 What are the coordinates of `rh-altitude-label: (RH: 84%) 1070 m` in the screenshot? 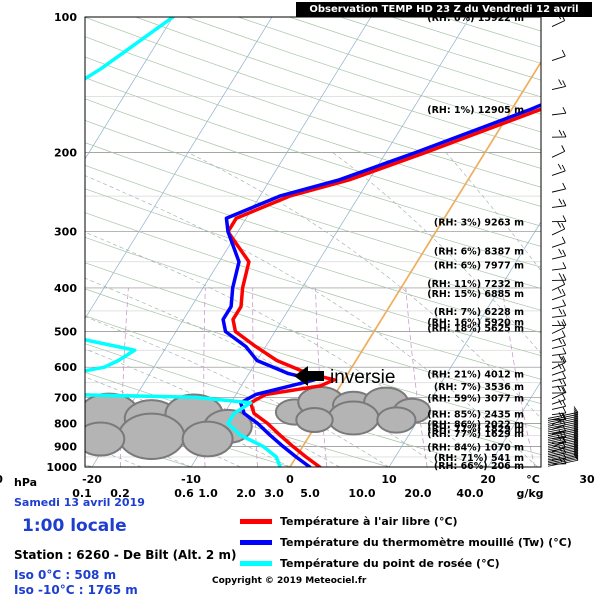 It's located at (475, 447).